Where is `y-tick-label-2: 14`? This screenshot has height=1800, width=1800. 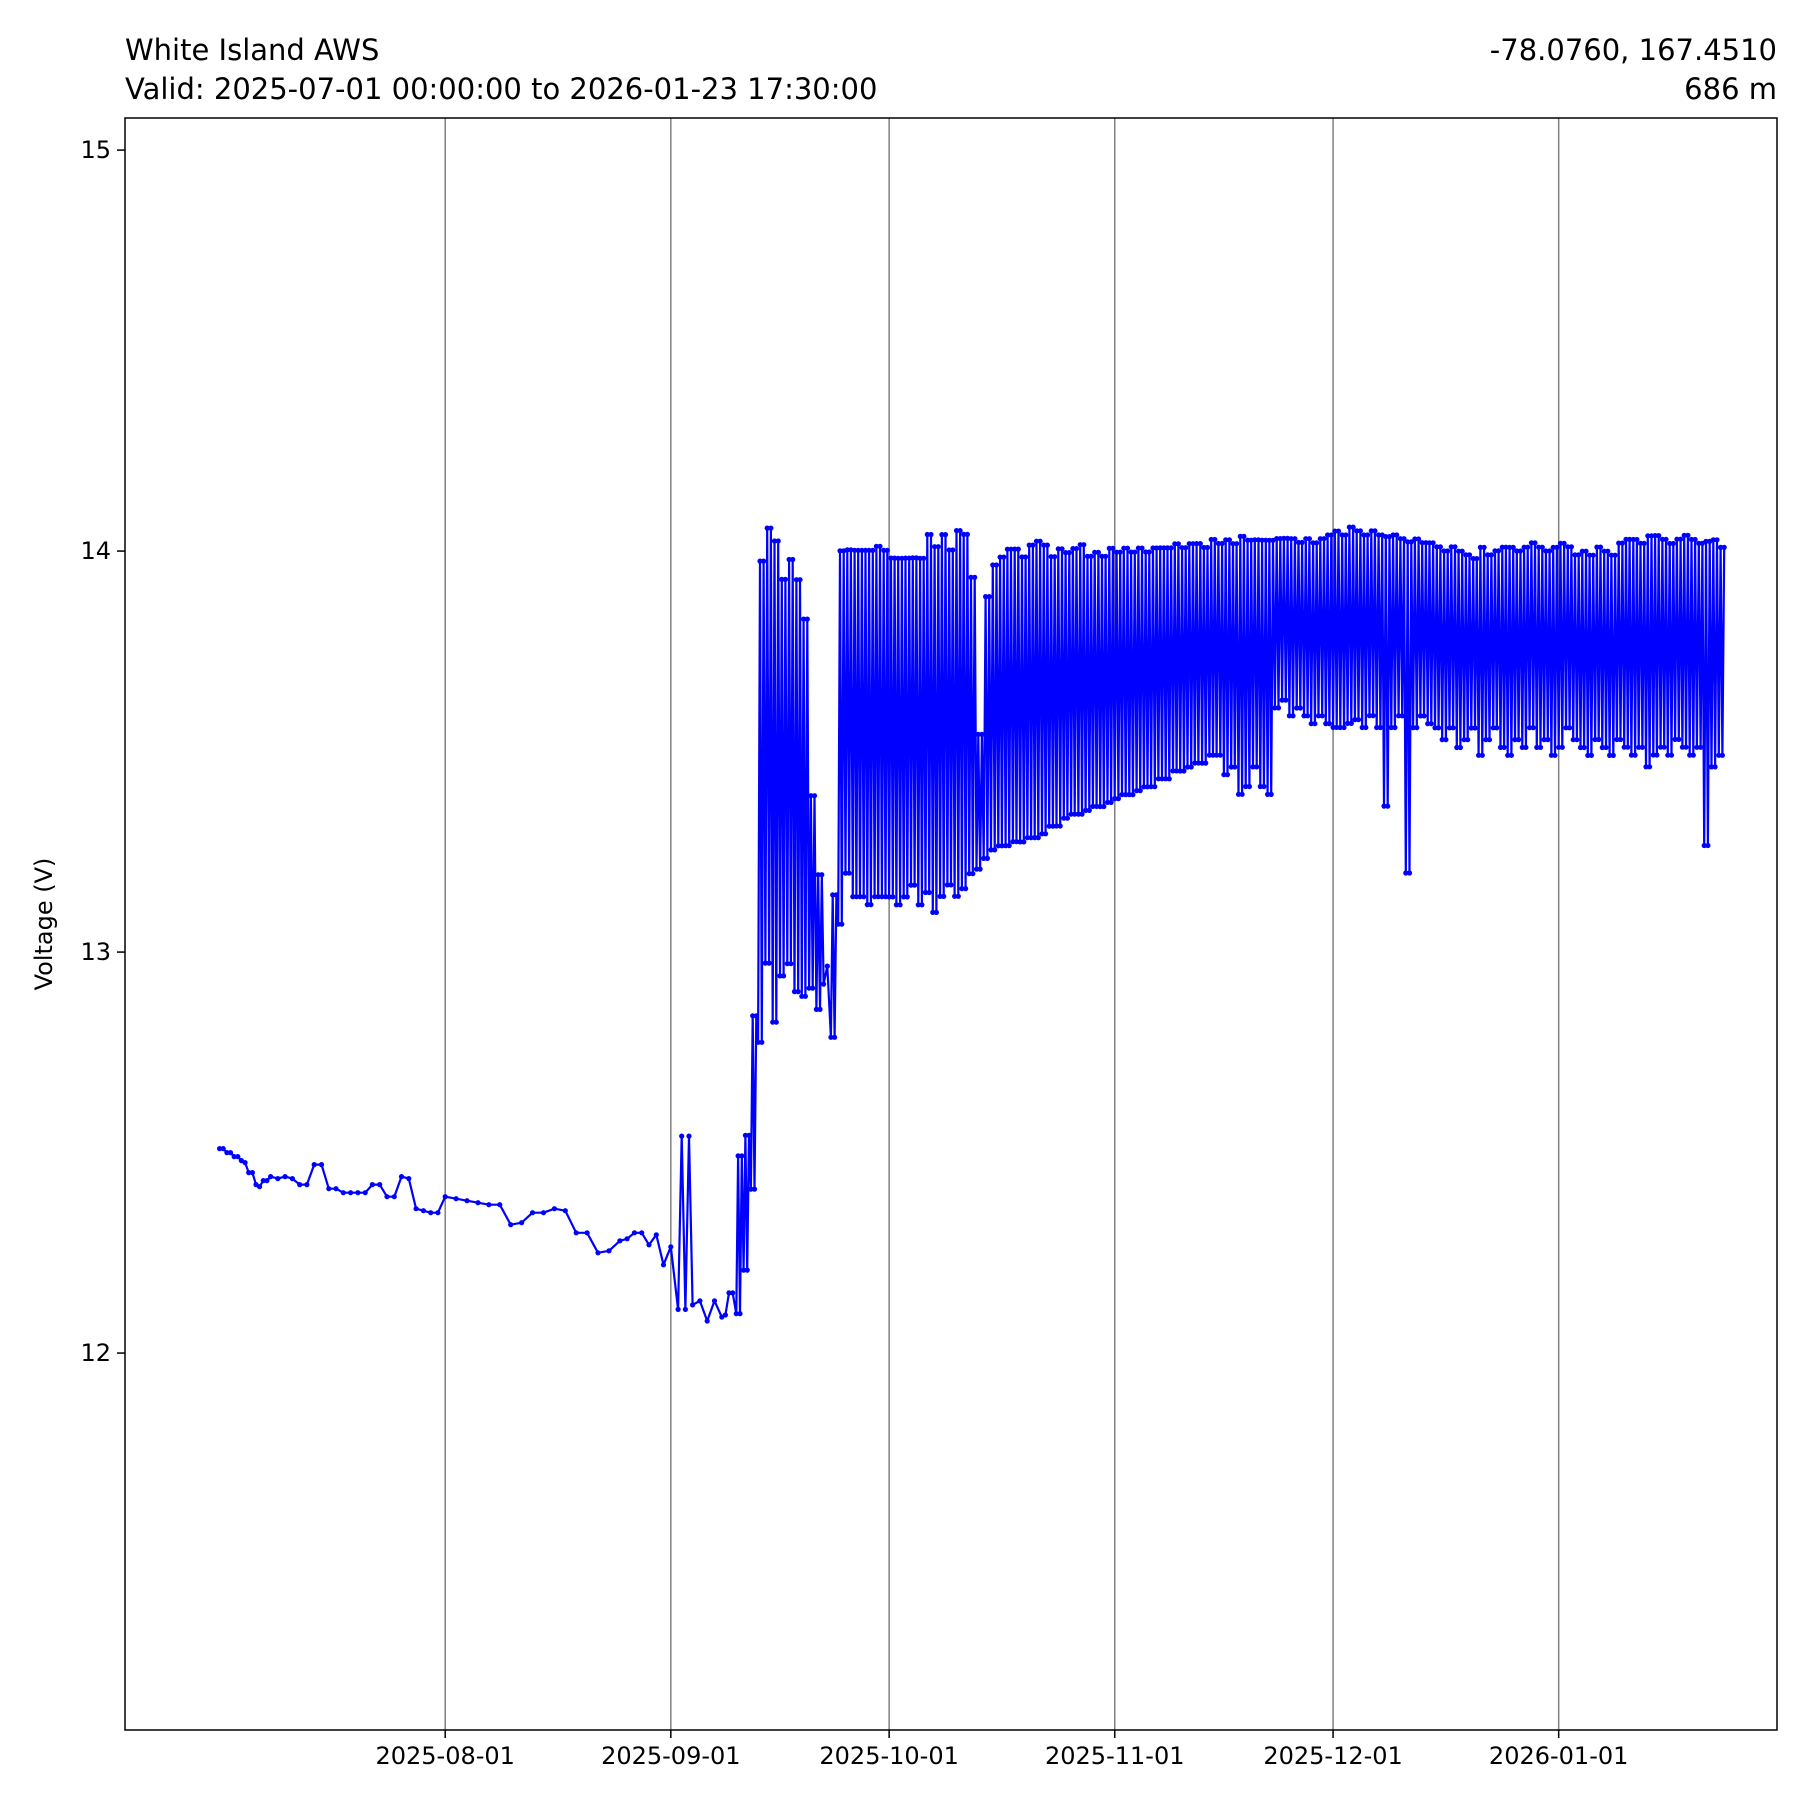 y-tick-label-2: 14 is located at coordinates (95, 551).